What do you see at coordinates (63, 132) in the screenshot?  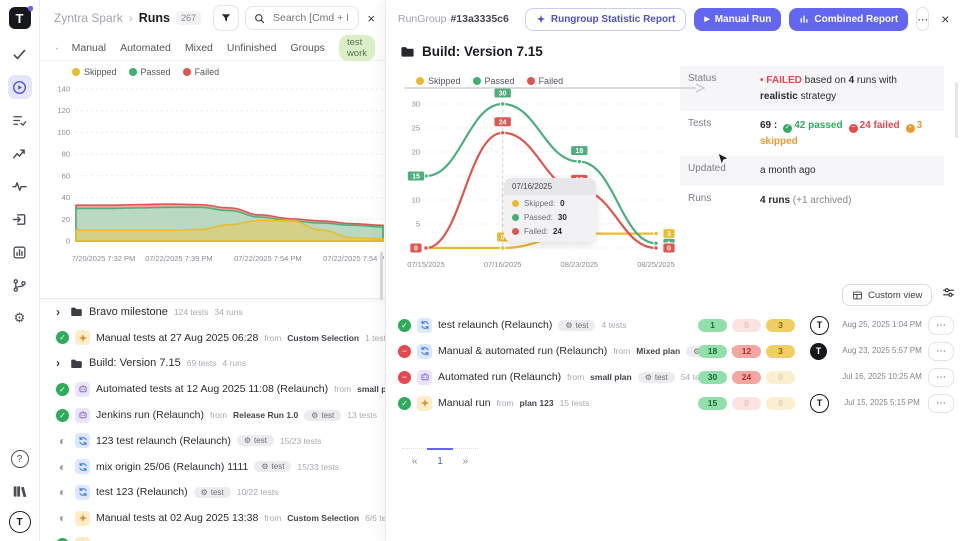 I see `svg-text: 100` at bounding box center [63, 132].